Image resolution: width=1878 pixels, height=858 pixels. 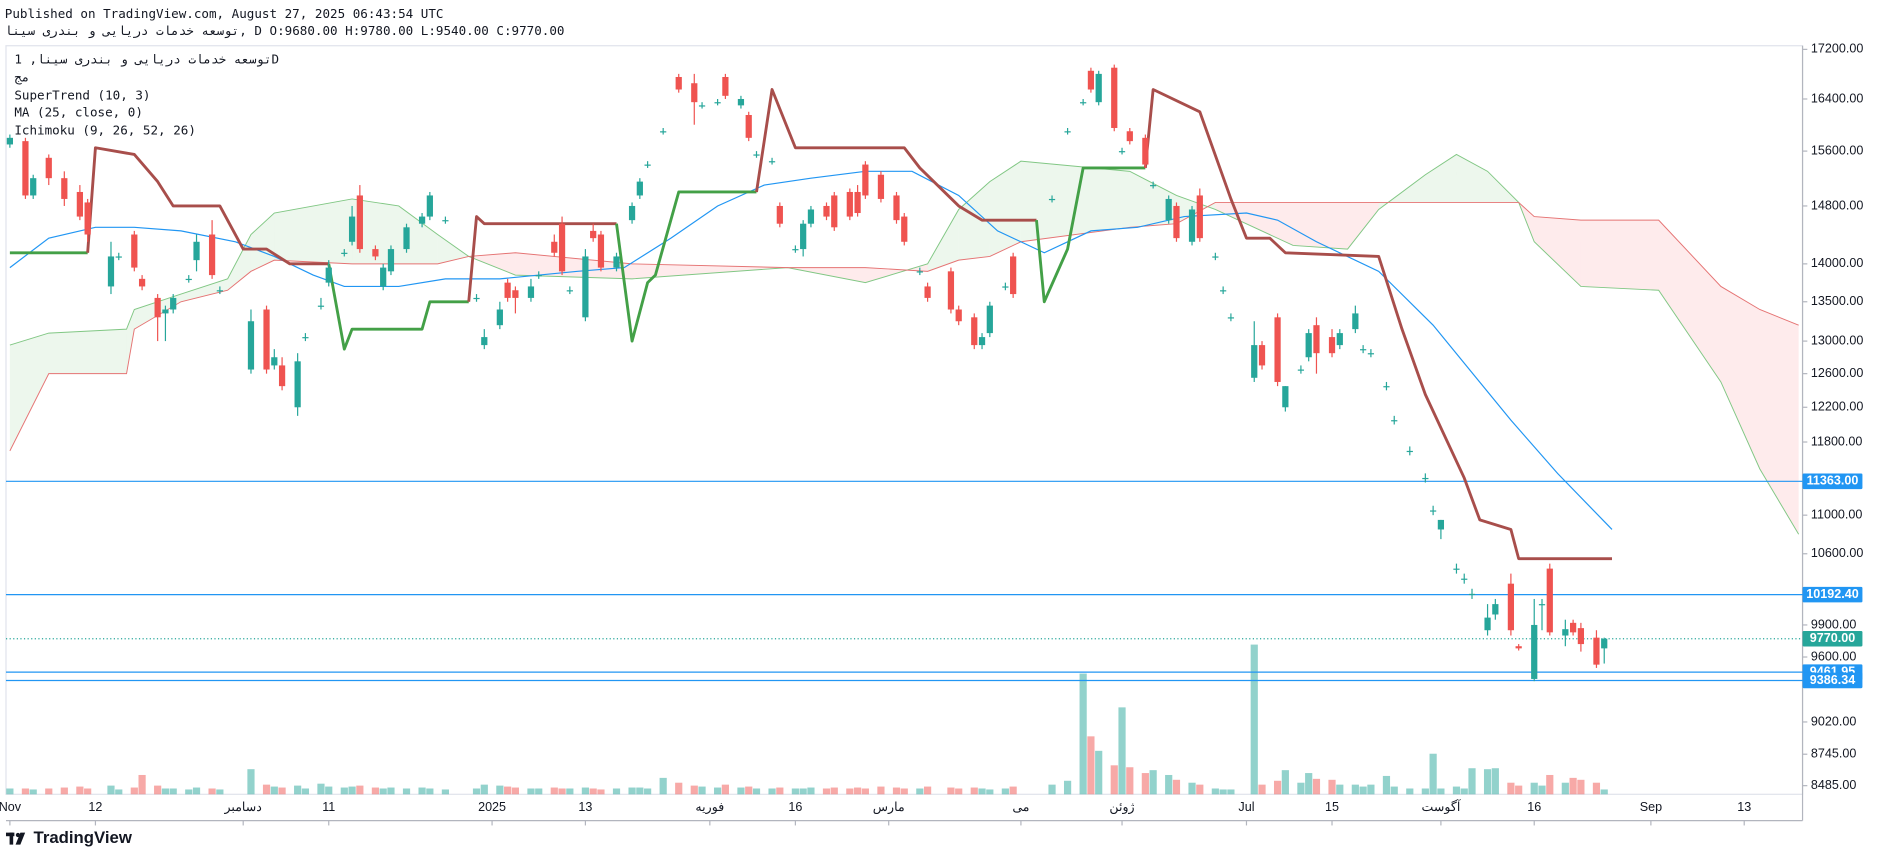 I want to click on x-tick-label: 13, so click(x=585, y=807).